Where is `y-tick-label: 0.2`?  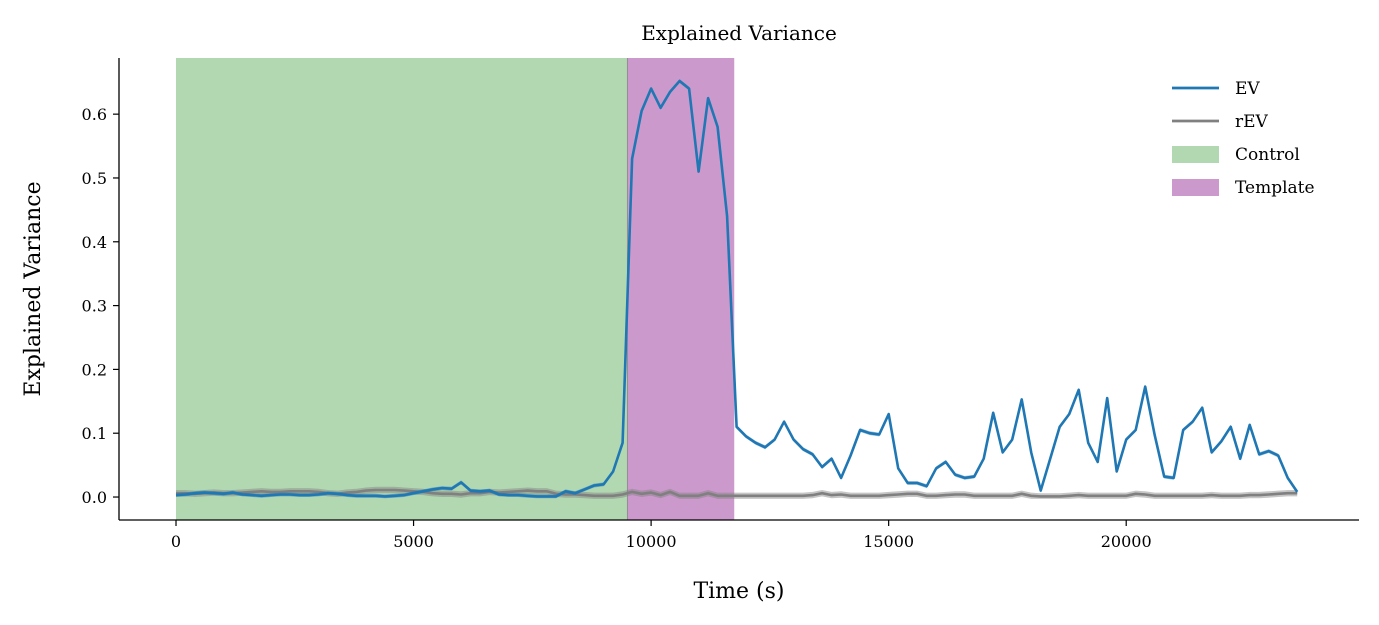
y-tick-label: 0.2 is located at coordinates (94, 369).